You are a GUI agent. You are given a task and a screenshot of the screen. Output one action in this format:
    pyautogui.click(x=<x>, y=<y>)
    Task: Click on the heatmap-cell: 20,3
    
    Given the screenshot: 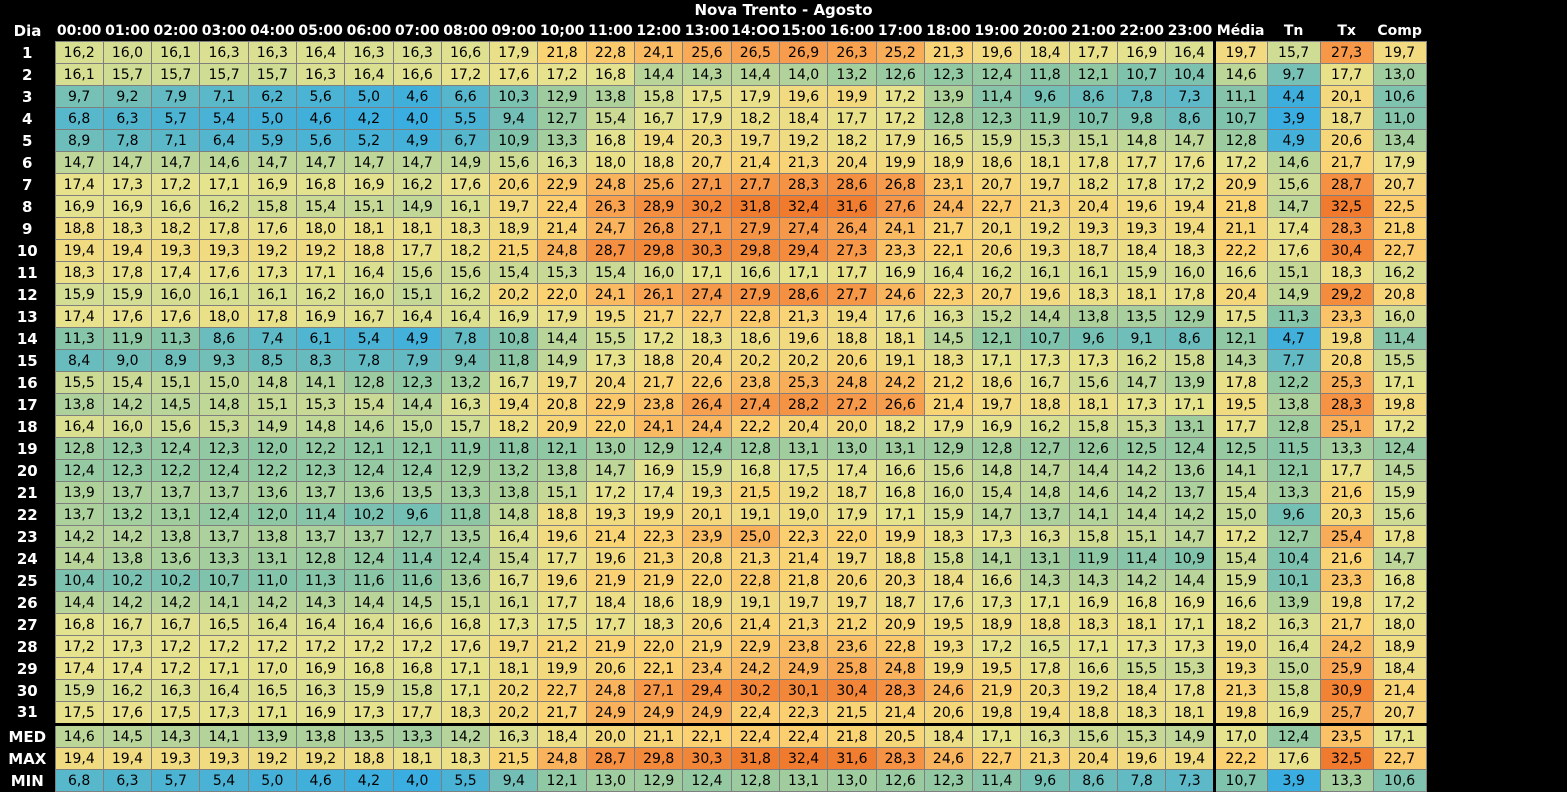 What is the action you would take?
    pyautogui.click(x=1346, y=514)
    